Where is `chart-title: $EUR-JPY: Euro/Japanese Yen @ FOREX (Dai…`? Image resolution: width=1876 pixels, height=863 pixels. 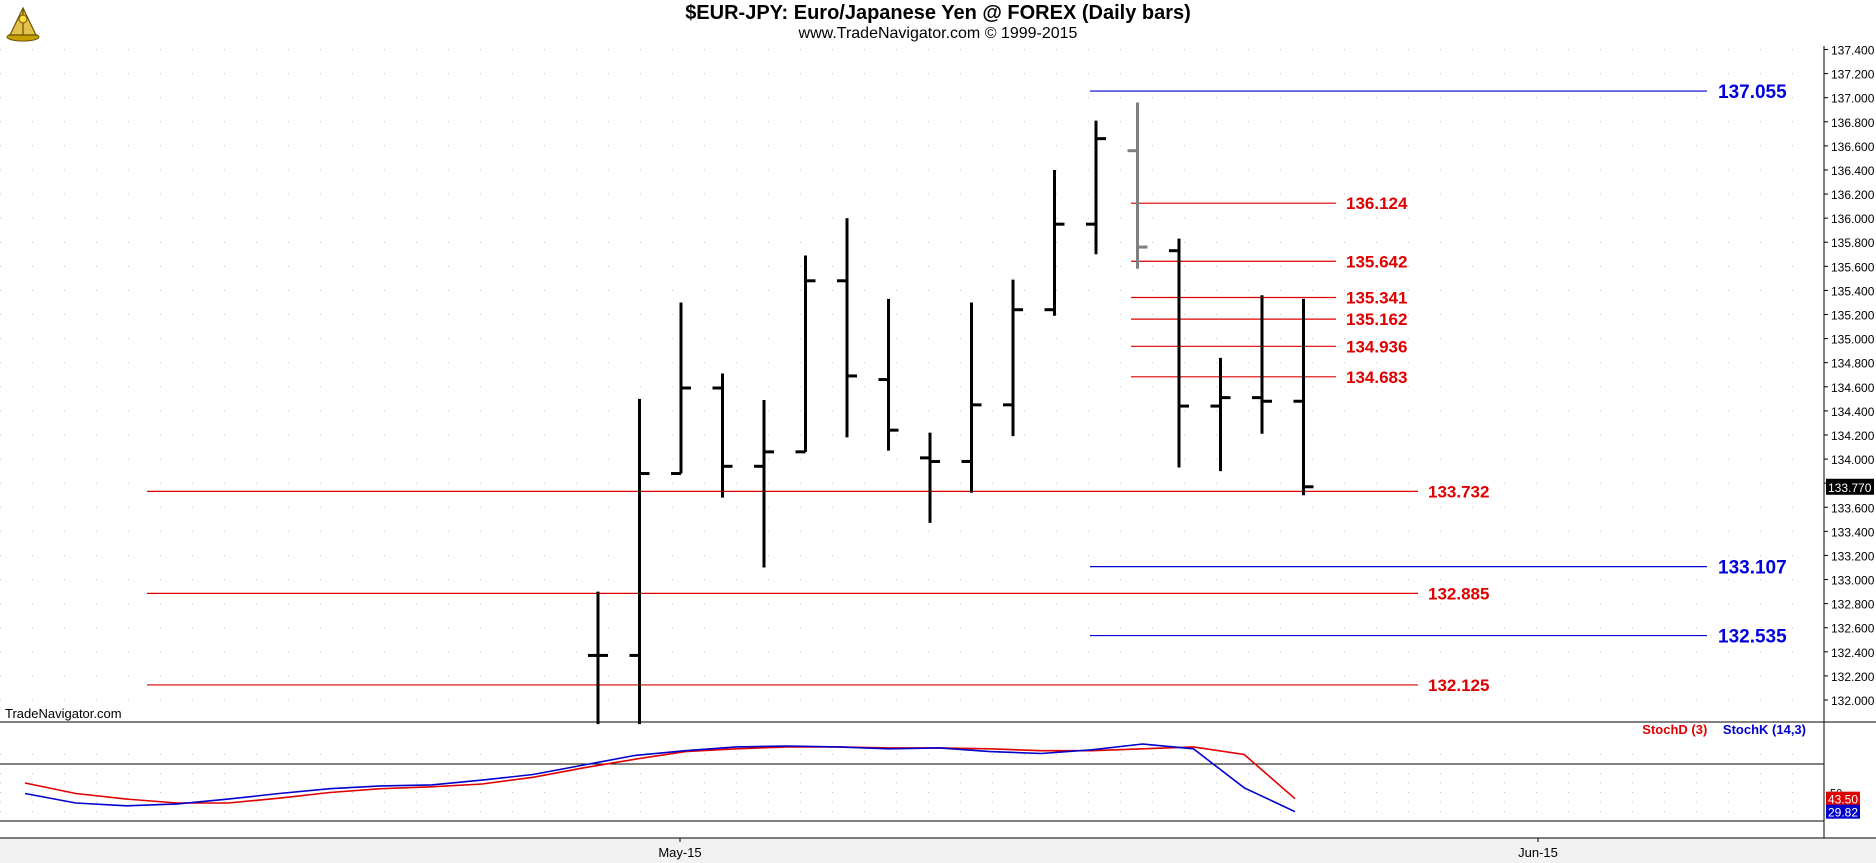 chart-title: $EUR-JPY: Euro/Japanese Yen @ FOREX (Dai… is located at coordinates (938, 13).